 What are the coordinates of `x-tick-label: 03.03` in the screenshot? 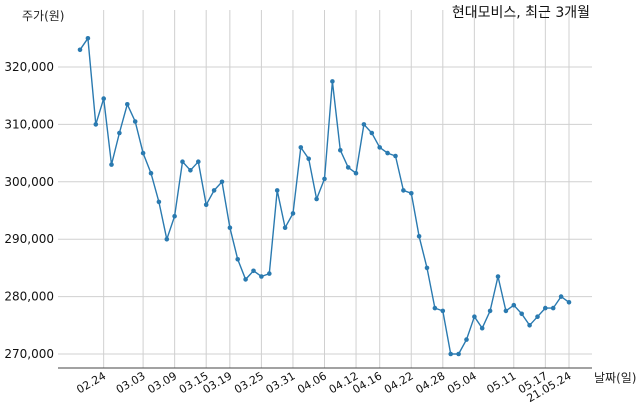 It's located at (131, 382).